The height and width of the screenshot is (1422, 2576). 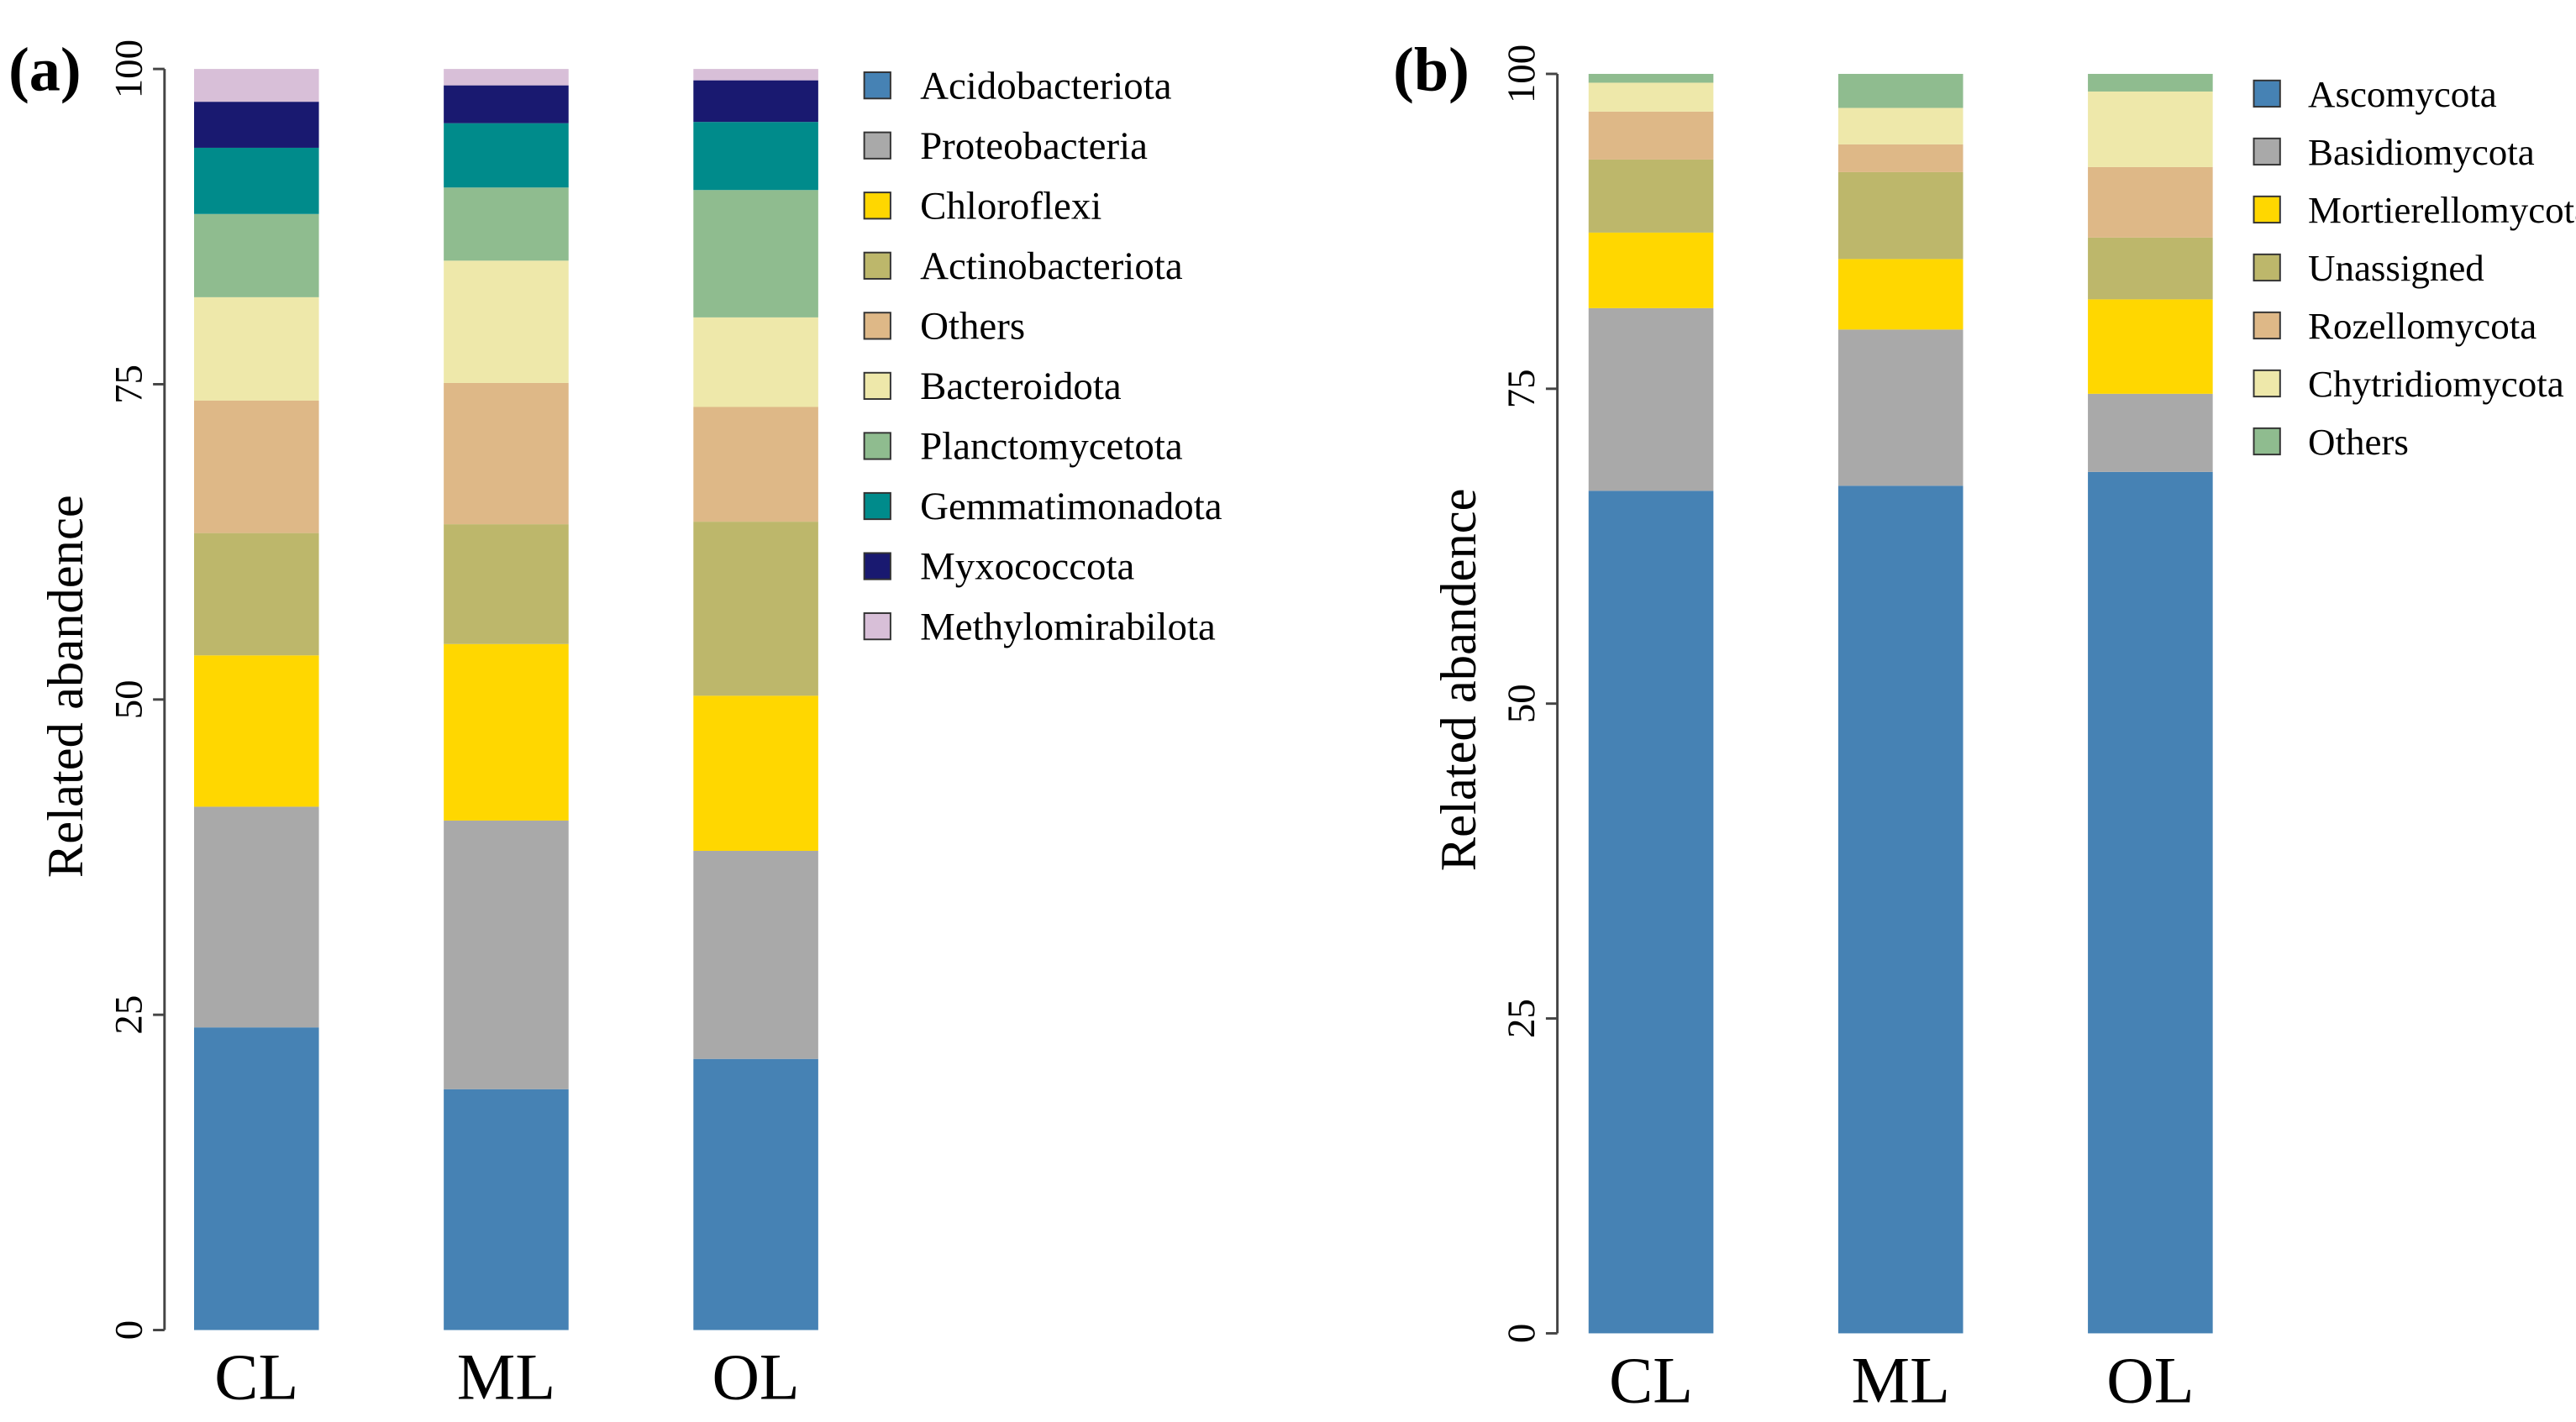 What do you see at coordinates (1051, 266) in the screenshot?
I see `legend-label: Actinobacteriota` at bounding box center [1051, 266].